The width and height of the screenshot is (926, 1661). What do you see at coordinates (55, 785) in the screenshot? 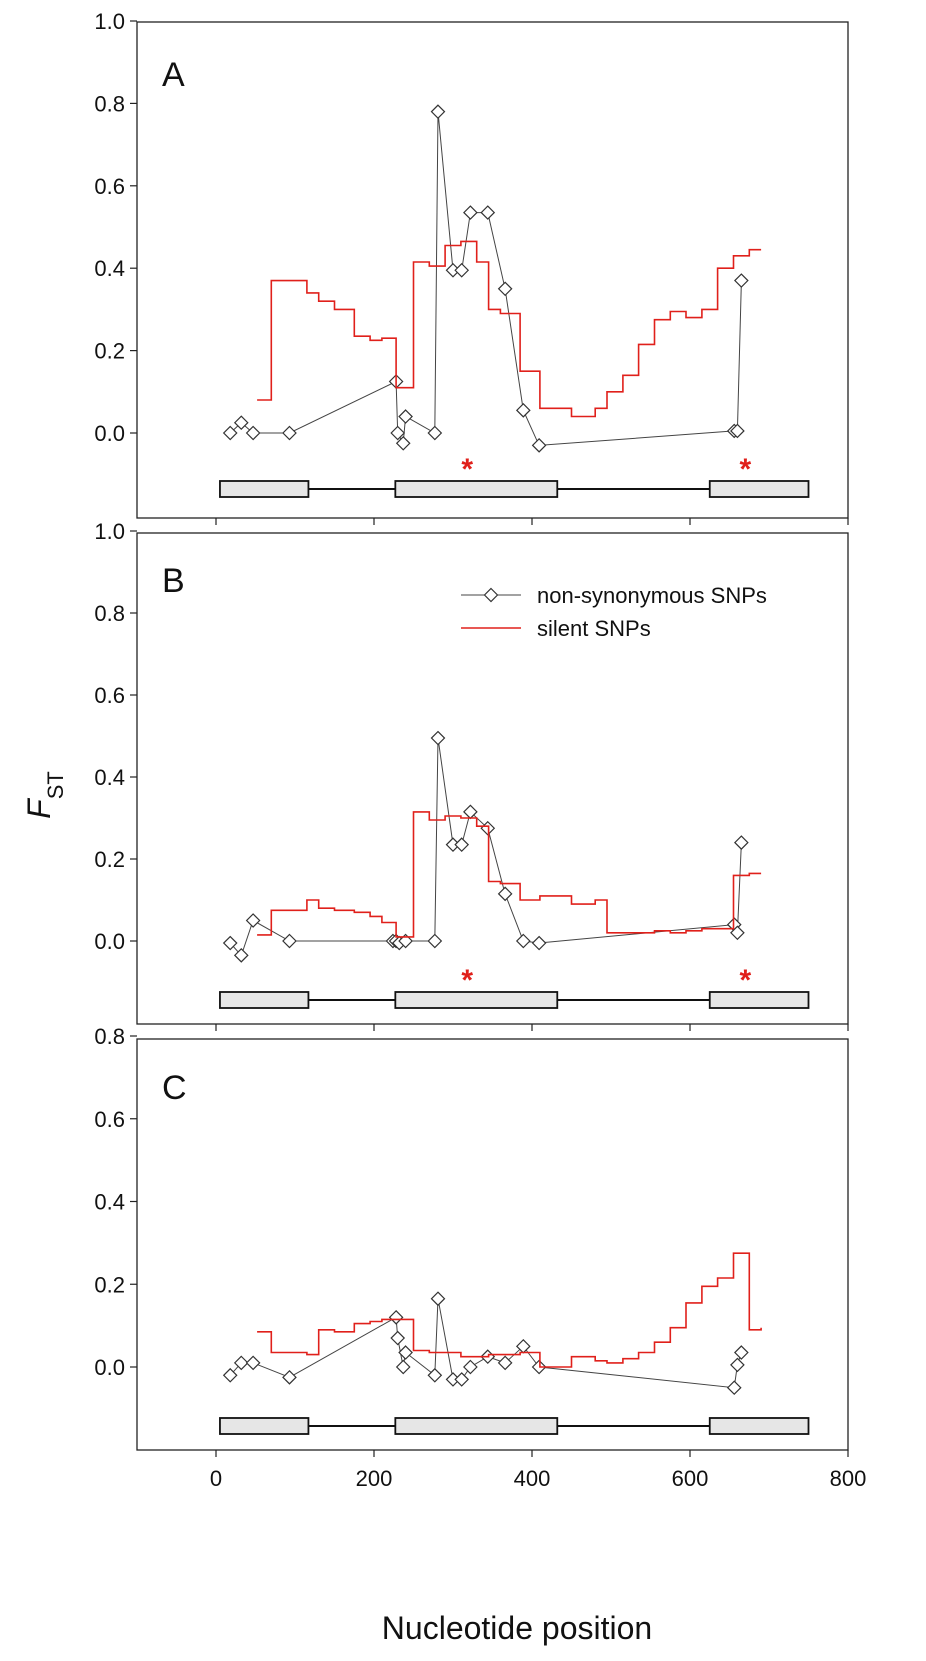
I see `y-axis-title-sub: ST` at bounding box center [55, 785].